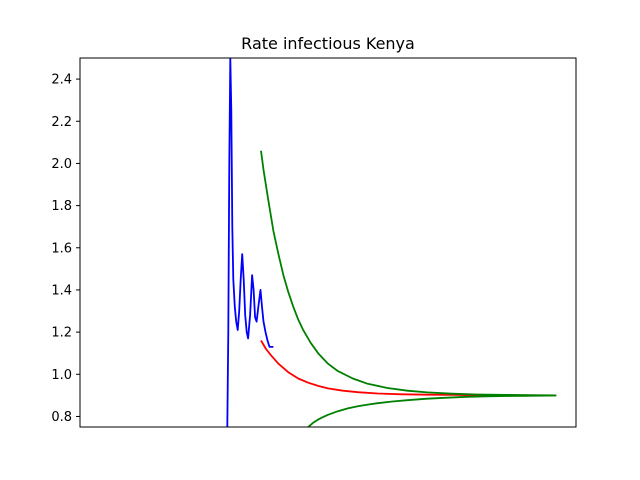 The image size is (640, 480). I want to click on y-tick-label: 1.8, so click(61, 206).